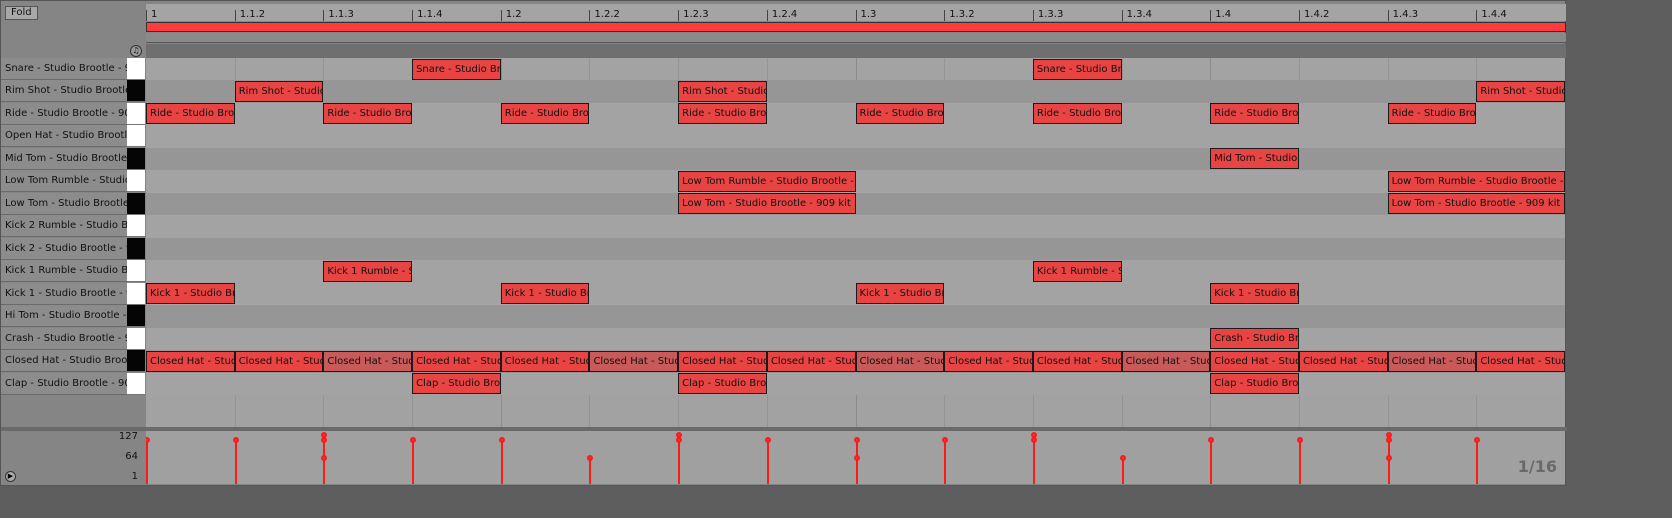 This screenshot has height=518, width=1672. Describe the element at coordinates (64, 361) in the screenshot. I see `track-name: Closed Hat - Studio Brootle - 909 kit 1` at that location.